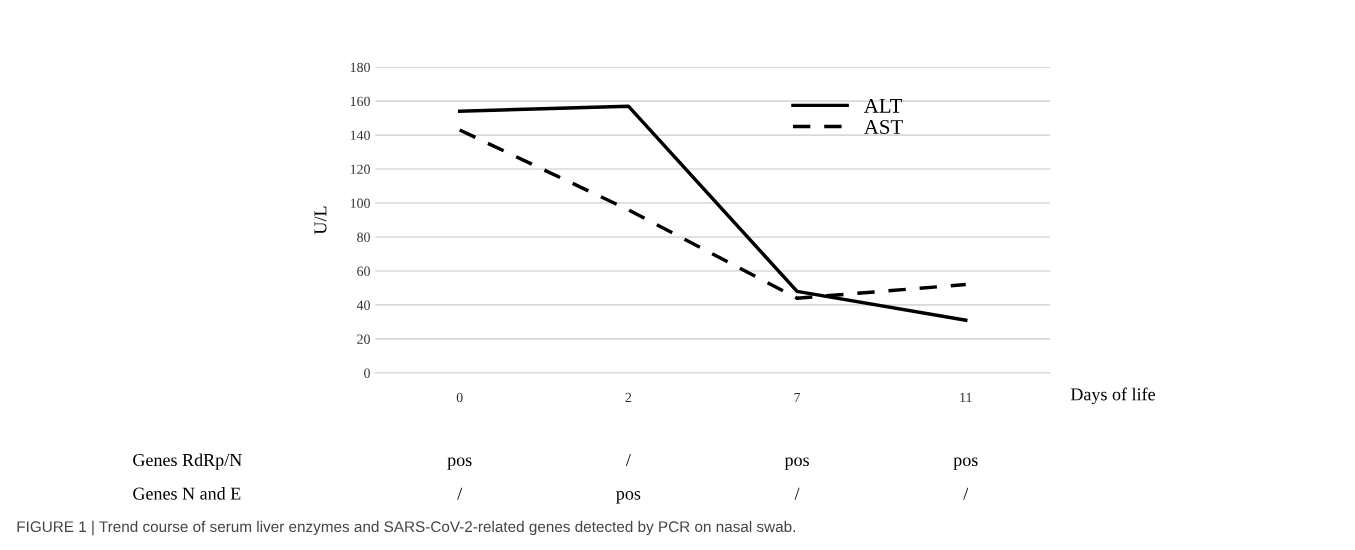 The image size is (1355, 550). What do you see at coordinates (360, 135) in the screenshot?
I see `y-tick-label: 140` at bounding box center [360, 135].